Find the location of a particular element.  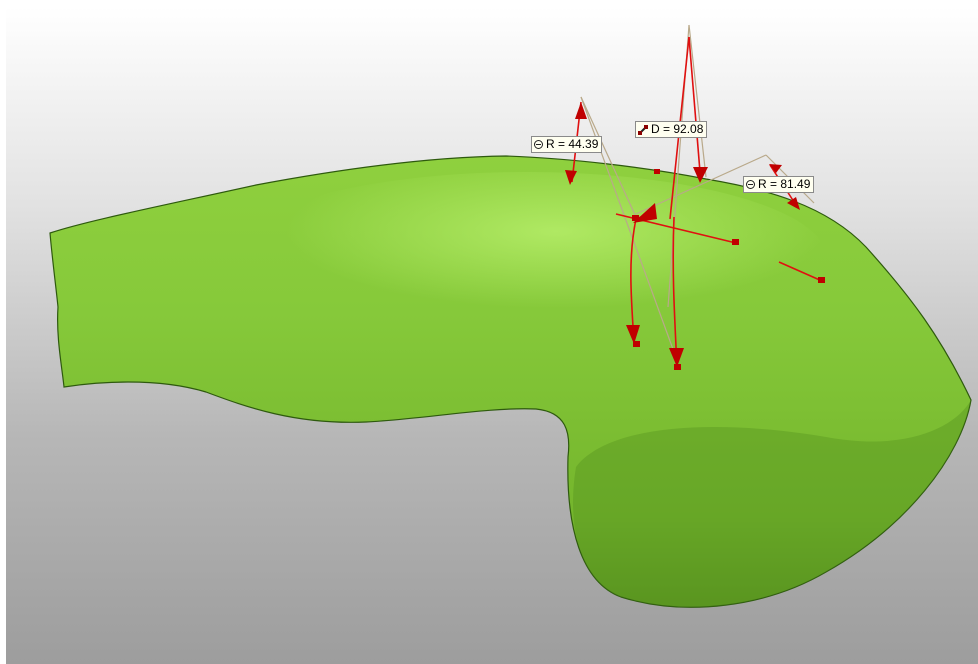

radius-label-right: R = 81.49 is located at coordinates (779, 184).